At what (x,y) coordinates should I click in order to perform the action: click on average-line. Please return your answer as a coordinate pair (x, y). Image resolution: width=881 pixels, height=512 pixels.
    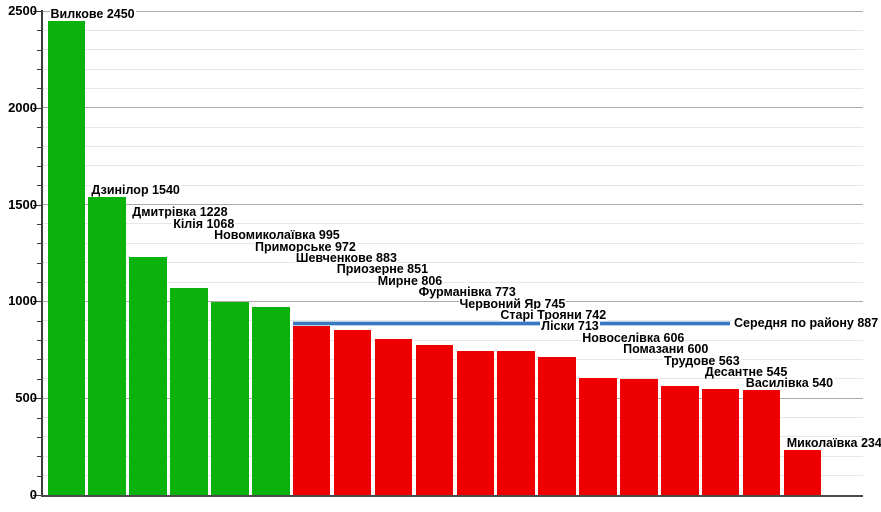
    Looking at the image, I should click on (511, 323).